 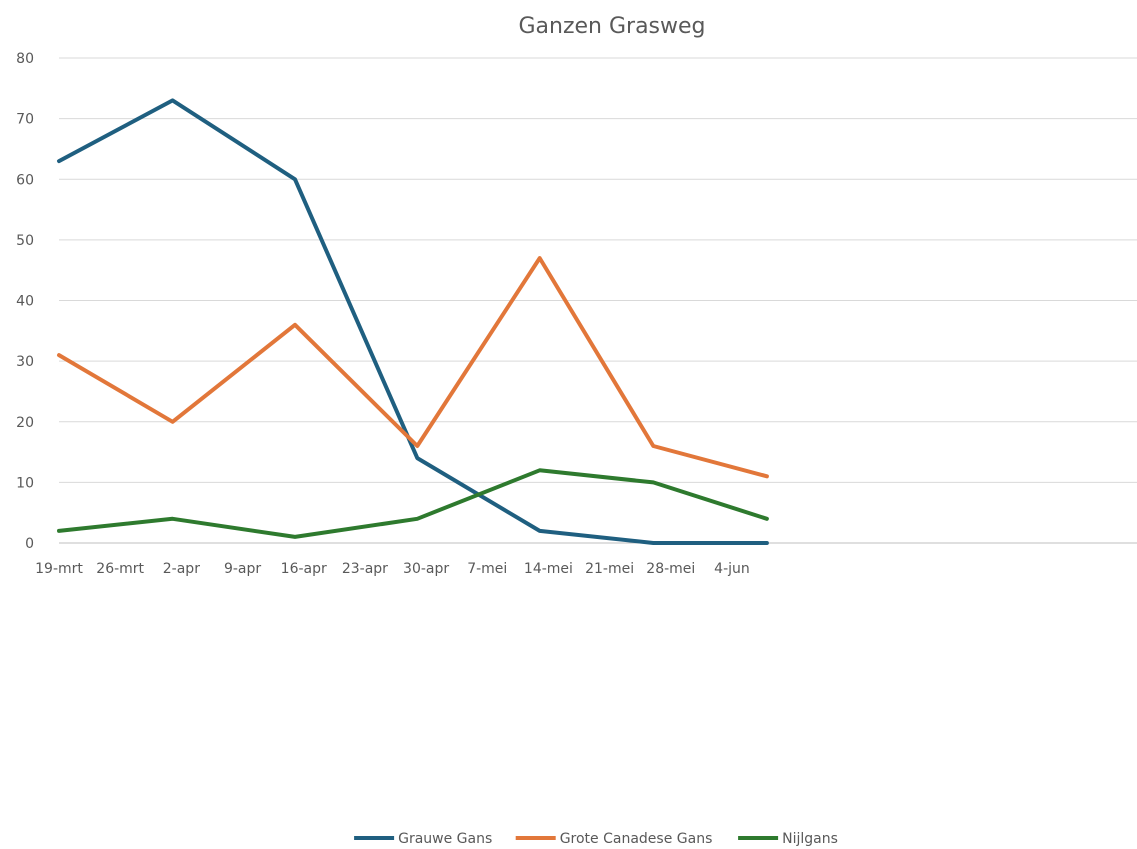 I want to click on y-tick-label: 70, so click(x=25, y=120).